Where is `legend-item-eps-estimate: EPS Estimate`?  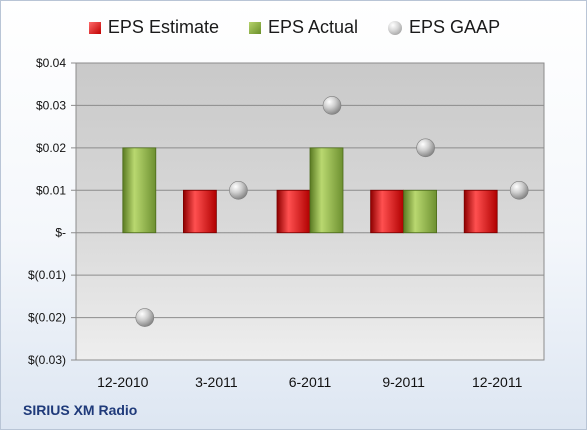
legend-item-eps-estimate: EPS Estimate is located at coordinates (153, 27).